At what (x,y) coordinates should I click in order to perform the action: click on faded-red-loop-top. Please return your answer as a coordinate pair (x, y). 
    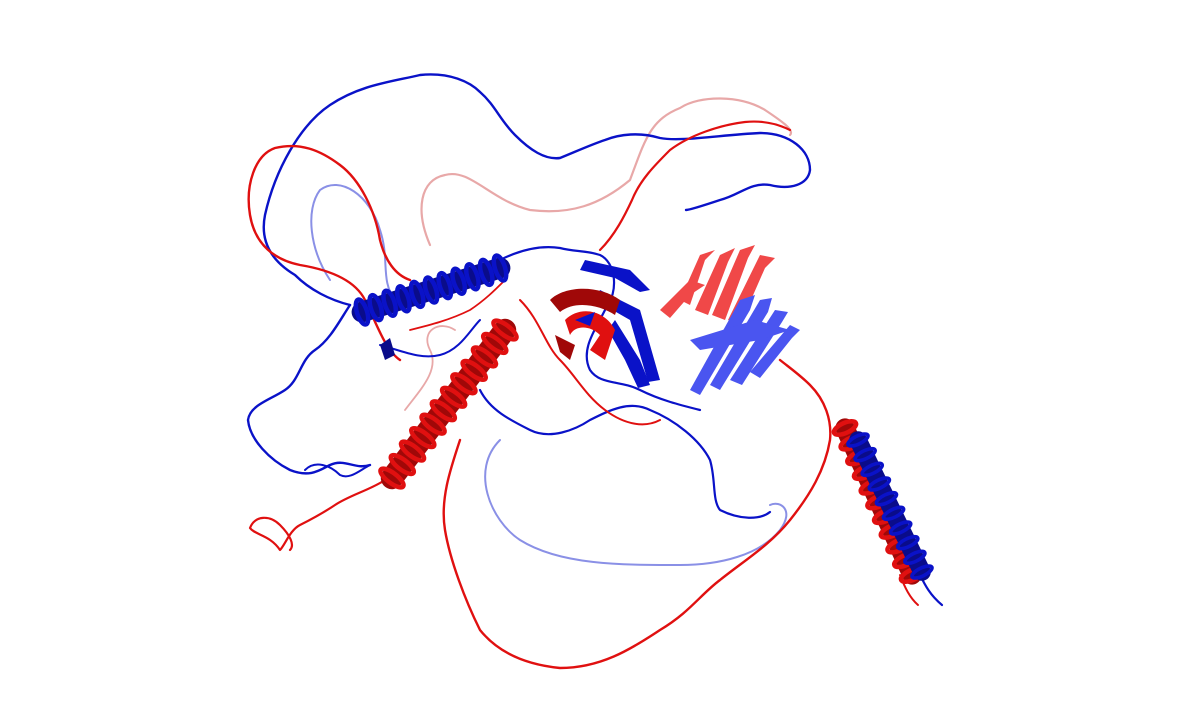
    Looking at the image, I should click on (606, 172).